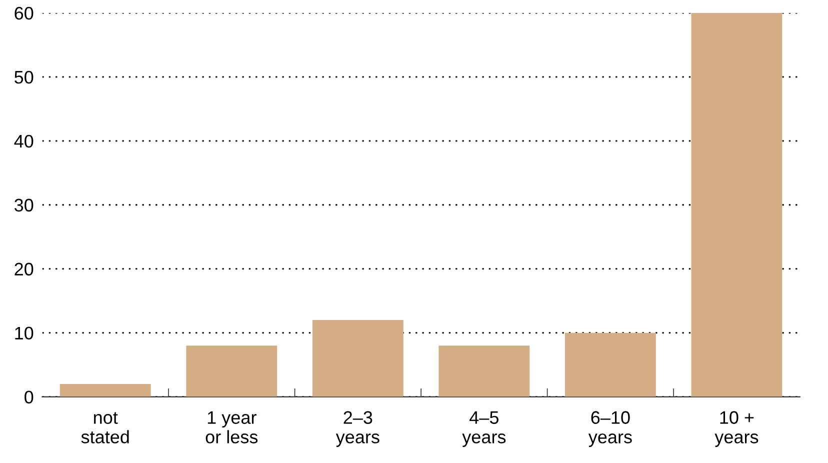  Describe the element at coordinates (610, 429) in the screenshot. I see `x-tick-label: 6–10 years` at that location.